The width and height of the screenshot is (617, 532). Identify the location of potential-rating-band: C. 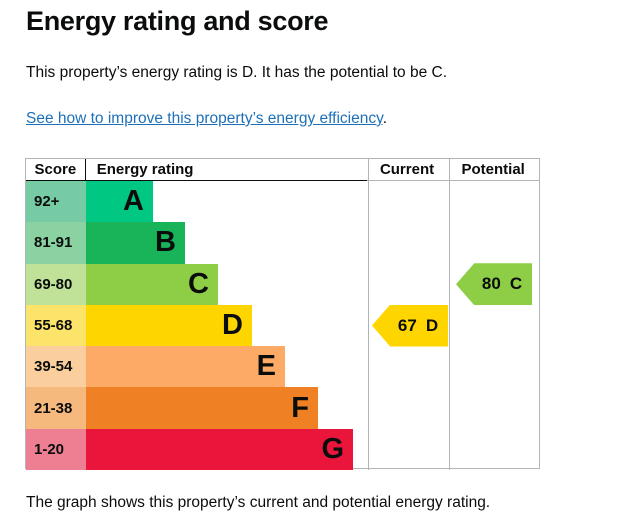
(516, 284).